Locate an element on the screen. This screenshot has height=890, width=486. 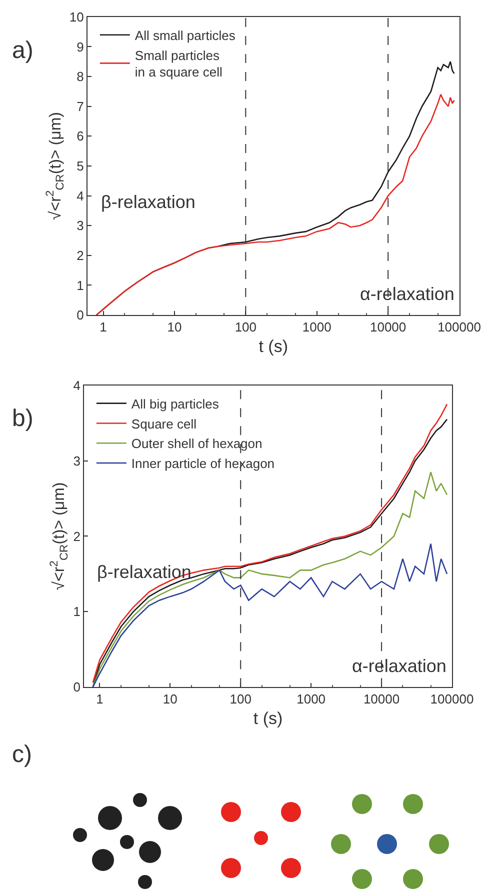
y-tick-label: 10 is located at coordinates (76, 16).